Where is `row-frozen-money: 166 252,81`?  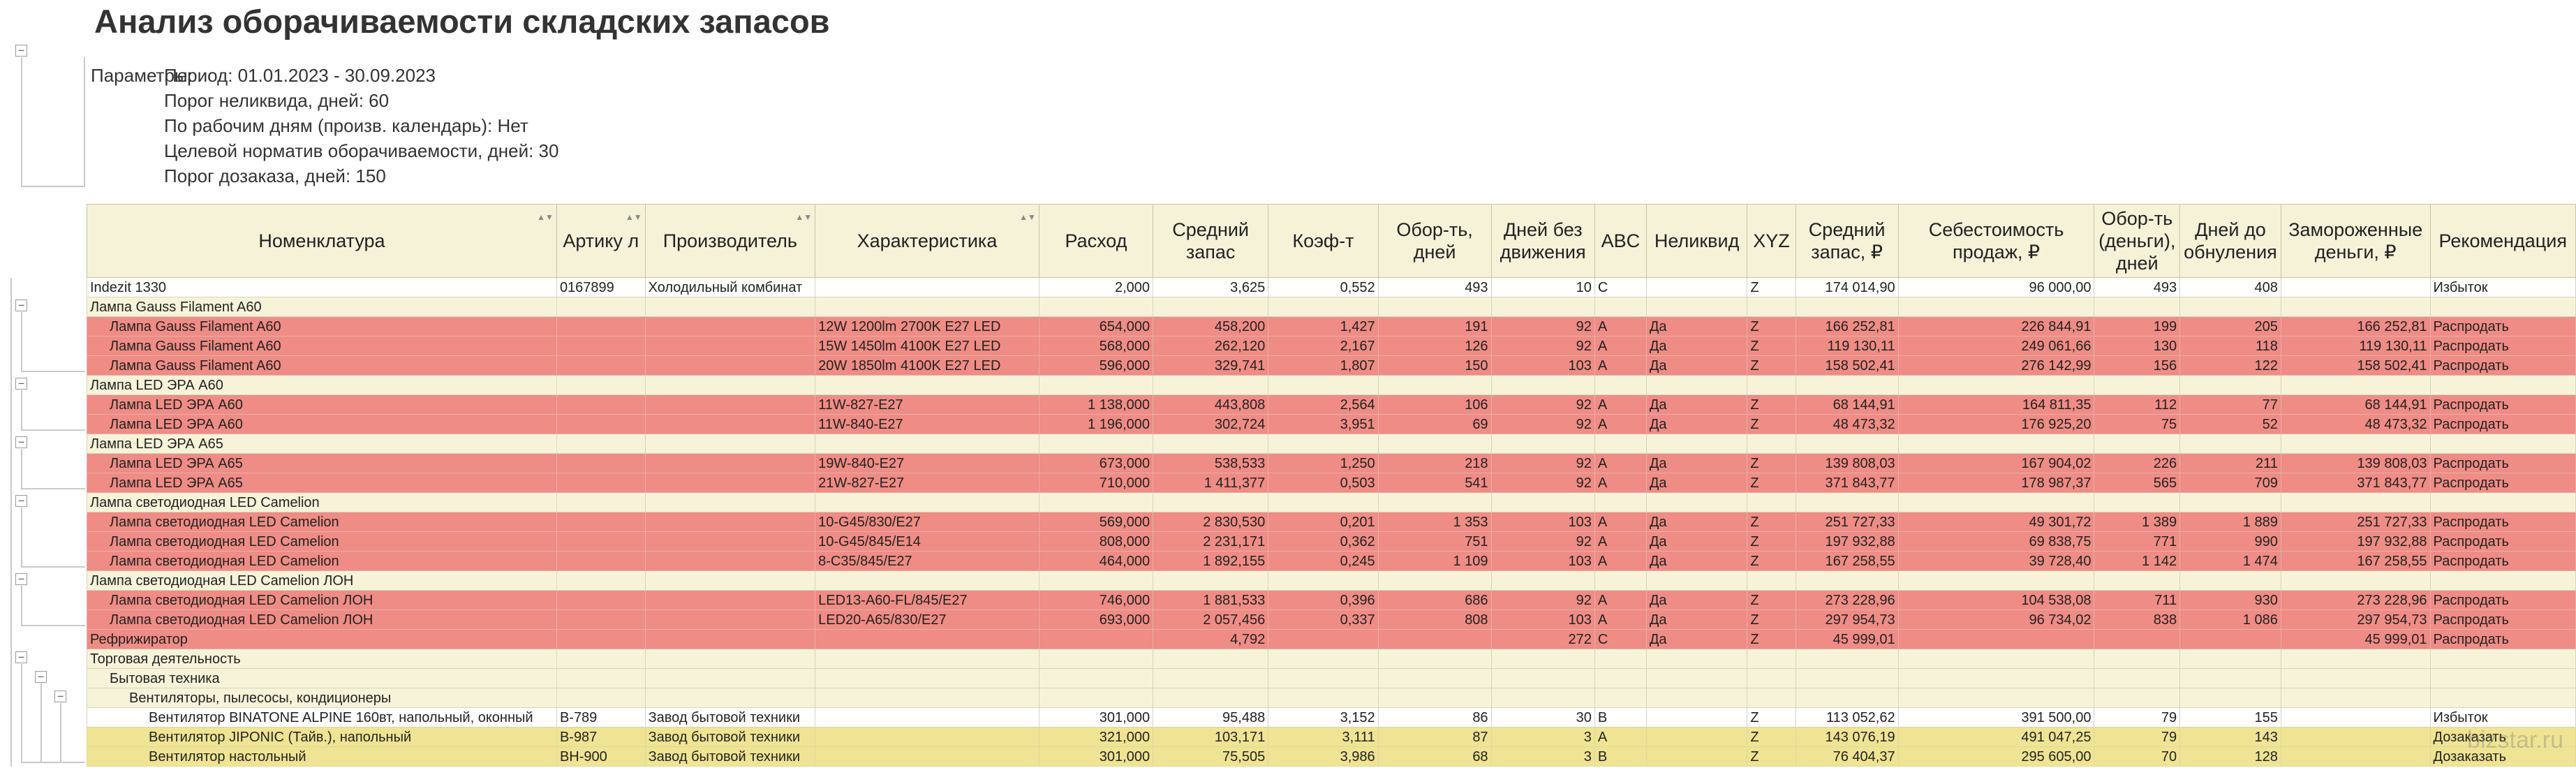
row-frozen-money: 166 252,81 is located at coordinates (2355, 327).